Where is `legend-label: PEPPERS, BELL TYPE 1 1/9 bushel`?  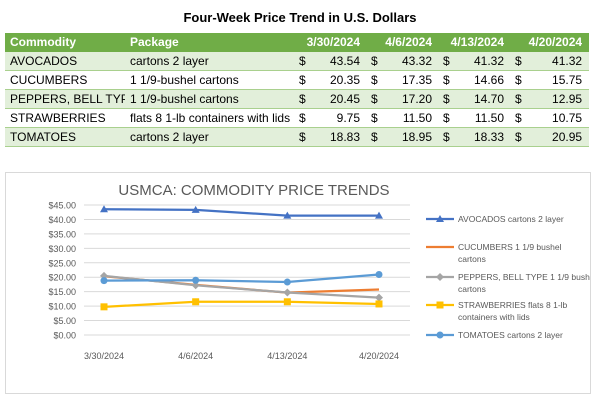
legend-label: PEPPERS, BELL TYPE 1 1/9 bushel is located at coordinates (524, 277).